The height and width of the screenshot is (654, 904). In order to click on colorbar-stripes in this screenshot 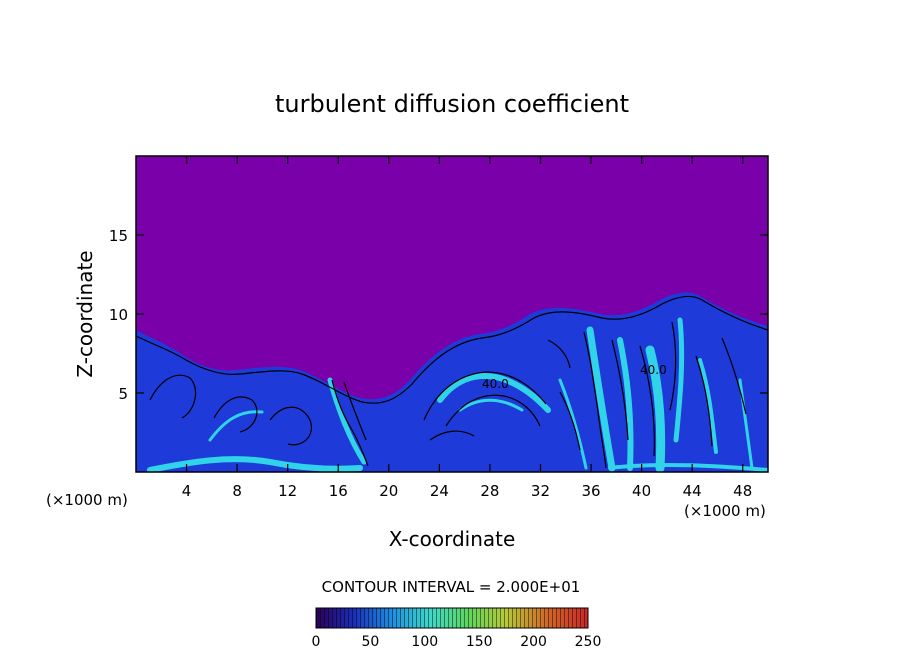, I will do `click(452, 618)`.